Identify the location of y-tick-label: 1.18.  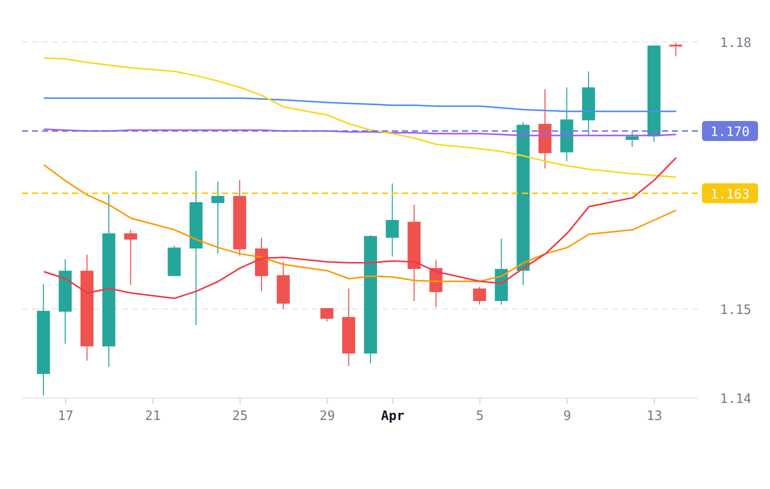
(736, 43).